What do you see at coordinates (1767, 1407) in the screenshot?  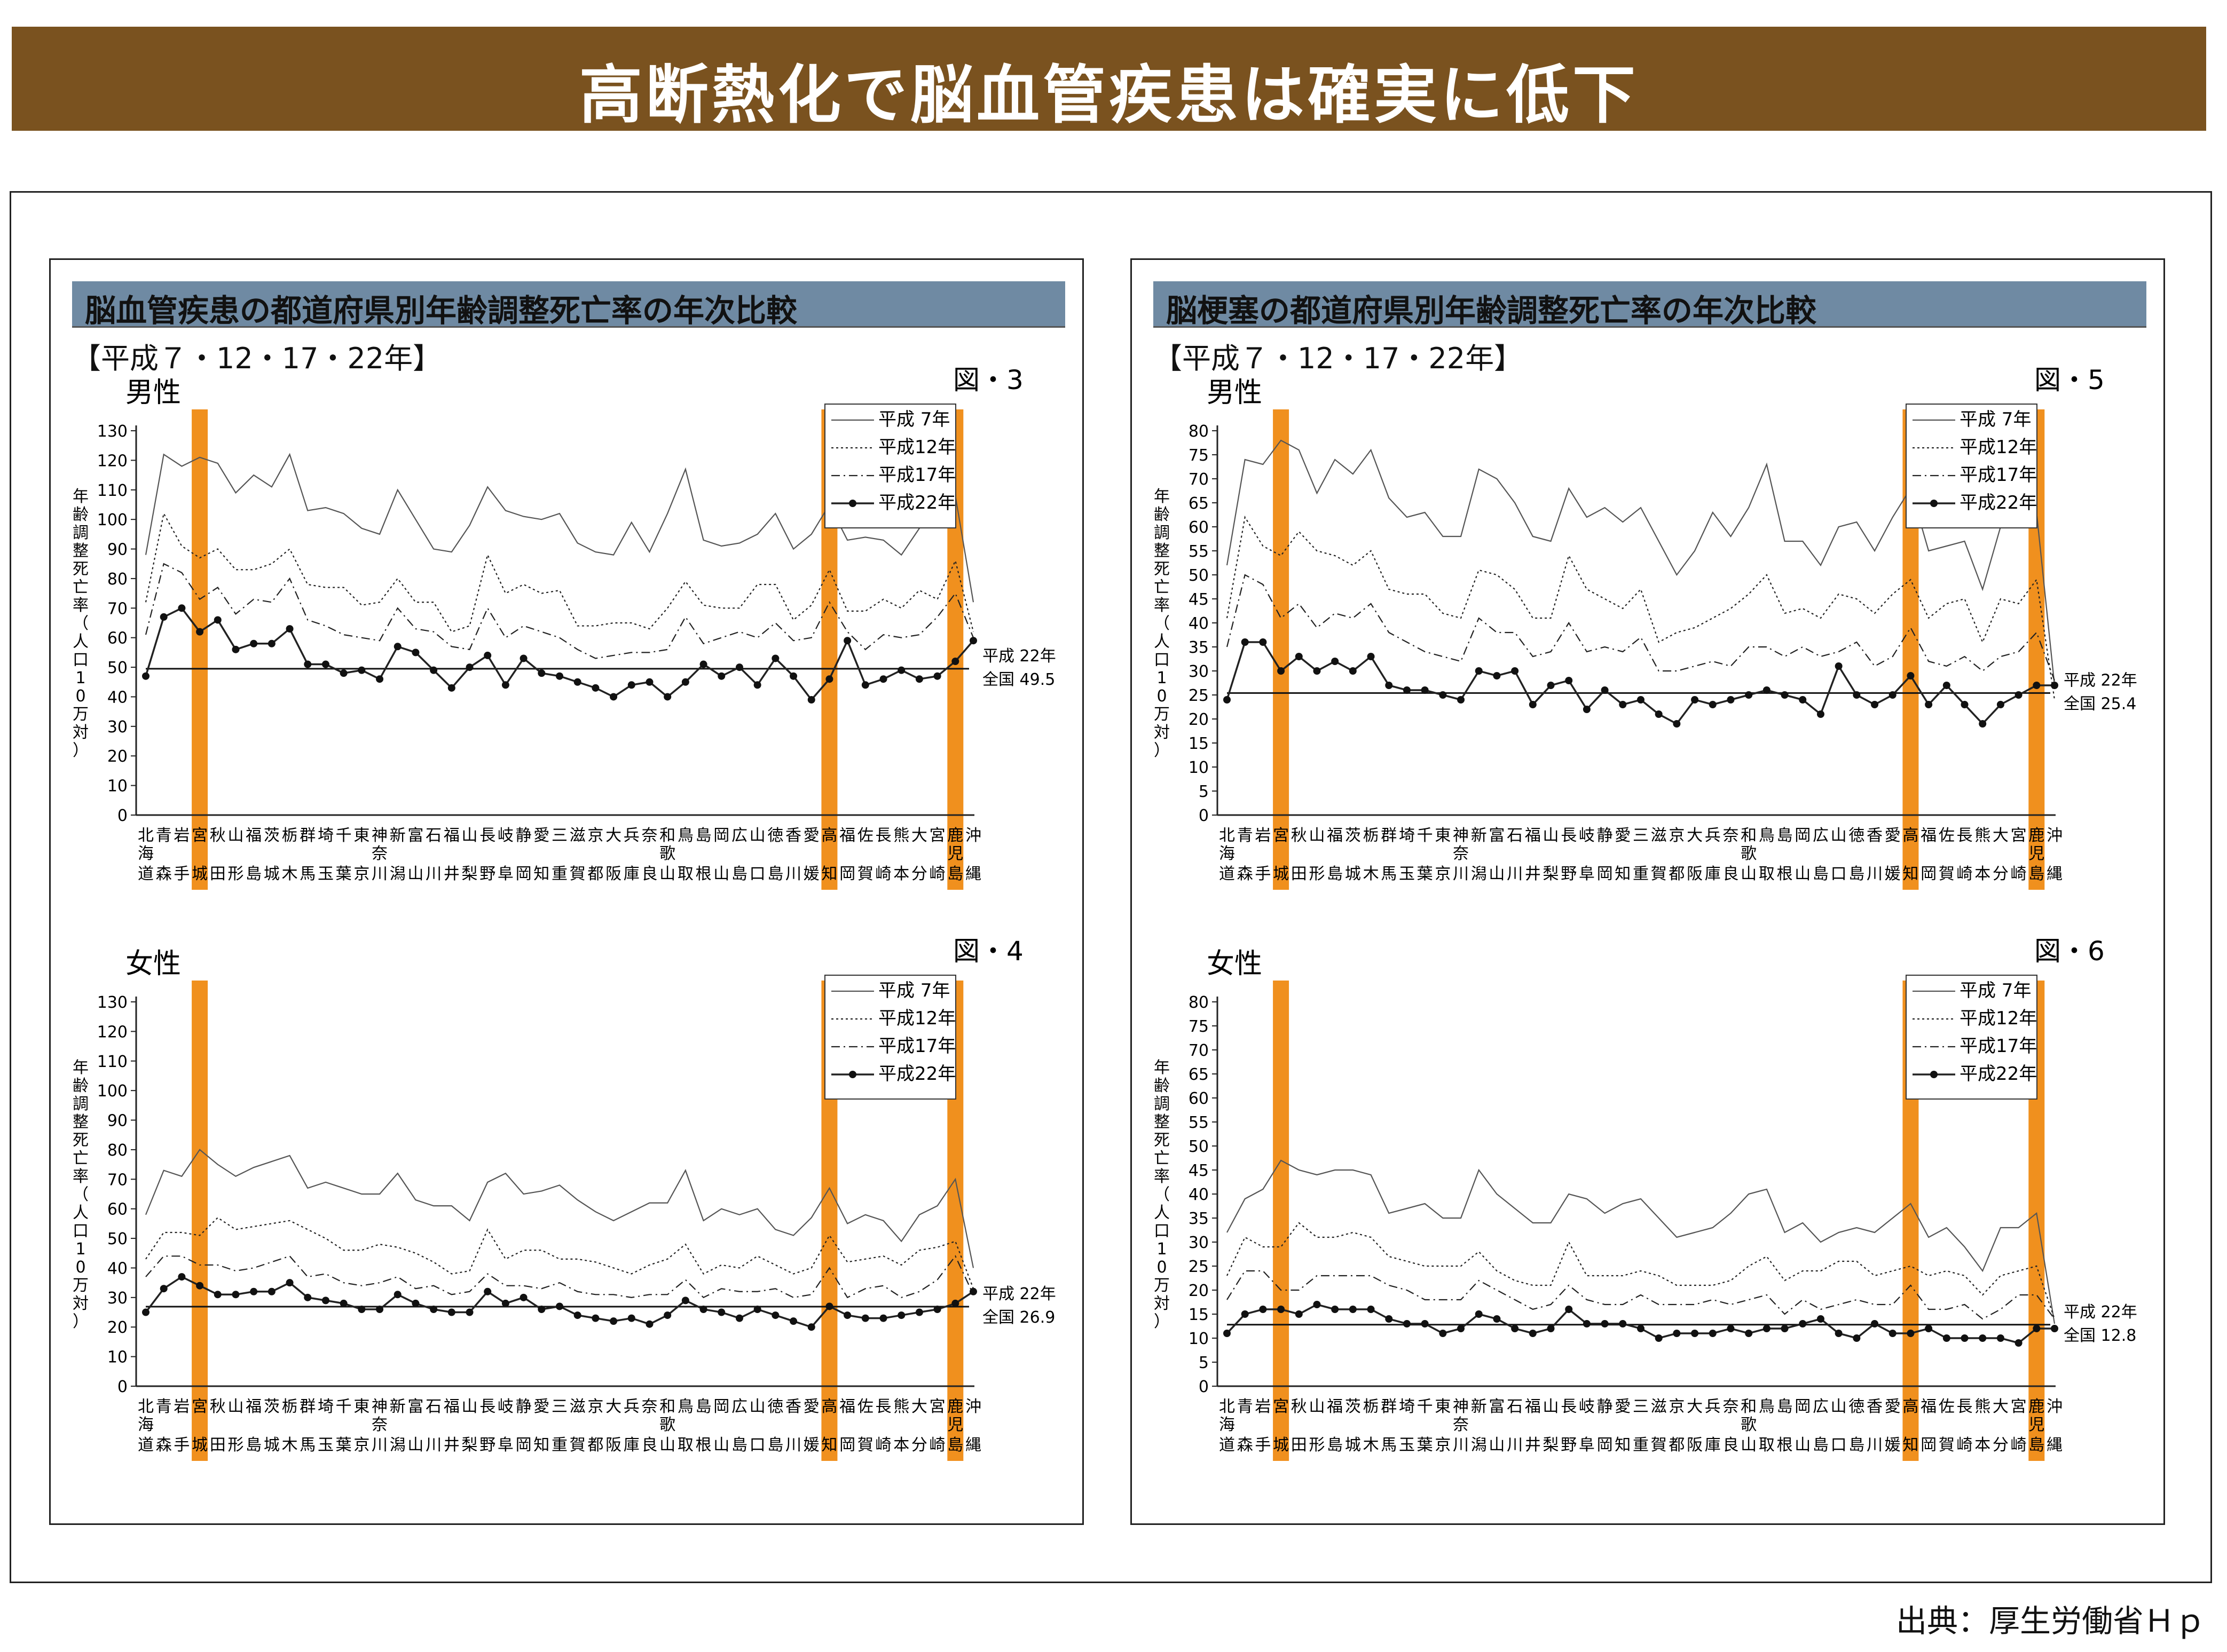 I see `x-tick-label-top: 鳥` at bounding box center [1767, 1407].